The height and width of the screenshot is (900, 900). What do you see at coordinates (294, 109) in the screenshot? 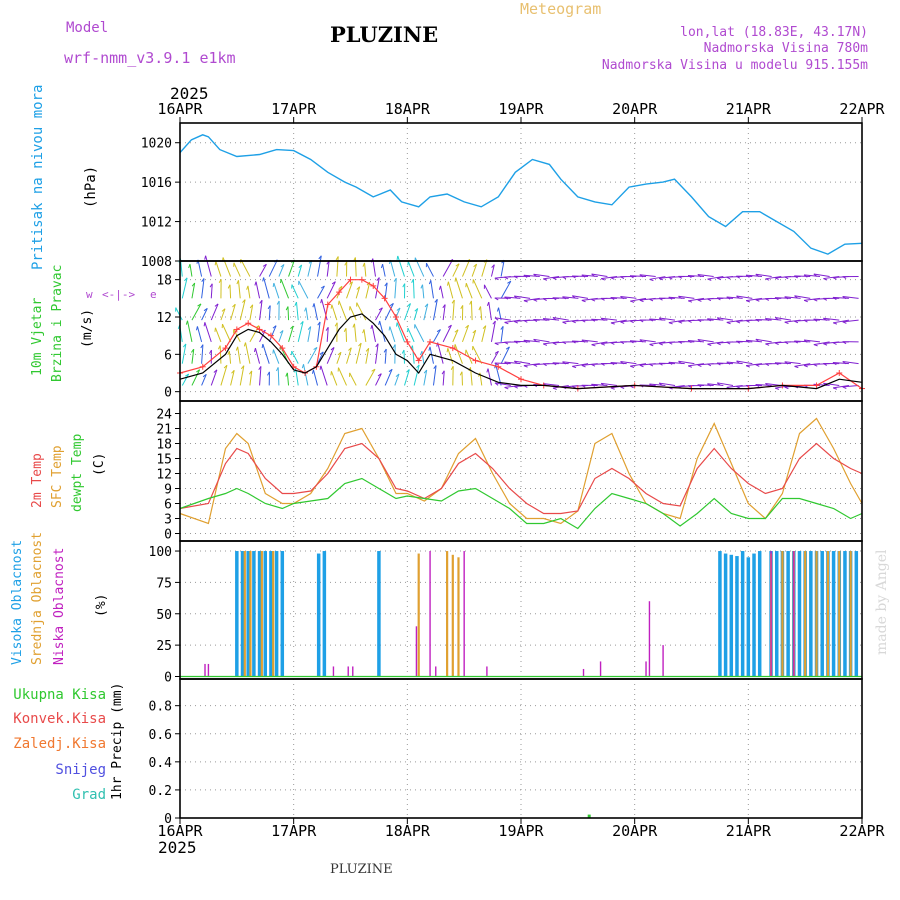
I see `x-tick-label-top: 17APR` at bounding box center [294, 109].